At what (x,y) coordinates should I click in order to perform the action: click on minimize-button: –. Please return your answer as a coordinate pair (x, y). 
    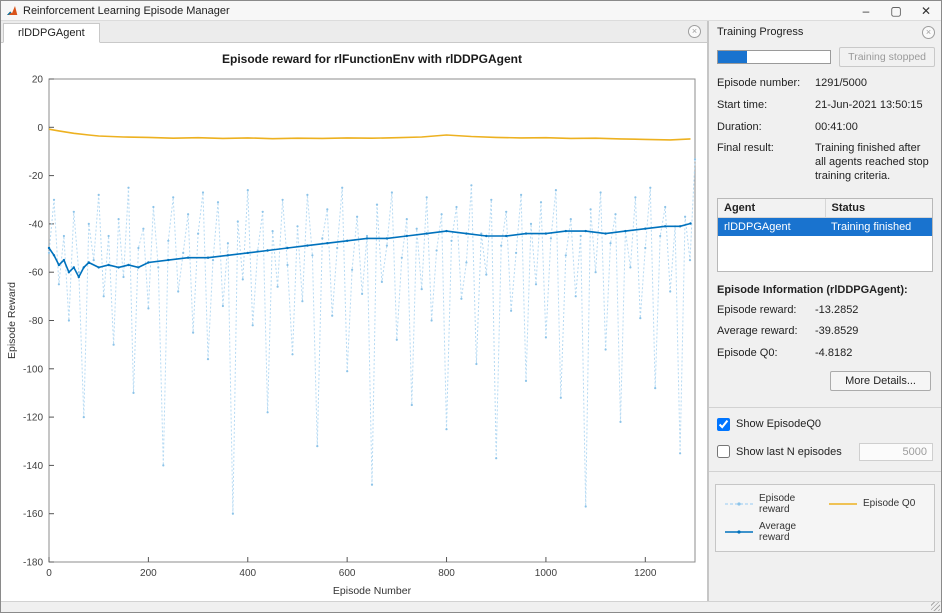
    Looking at the image, I should click on (866, 10).